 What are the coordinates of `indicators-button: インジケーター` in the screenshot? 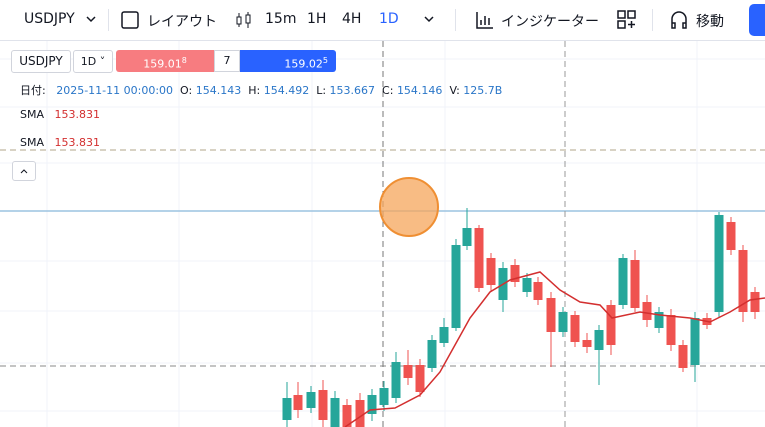 It's located at (550, 22).